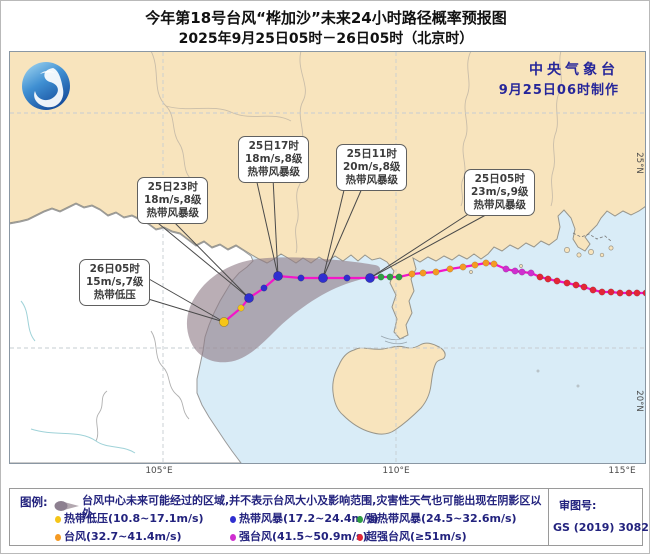 The width and height of the screenshot is (650, 554). I want to click on approval-box: 审图号: GS (2019) 3082号, so click(598, 517).